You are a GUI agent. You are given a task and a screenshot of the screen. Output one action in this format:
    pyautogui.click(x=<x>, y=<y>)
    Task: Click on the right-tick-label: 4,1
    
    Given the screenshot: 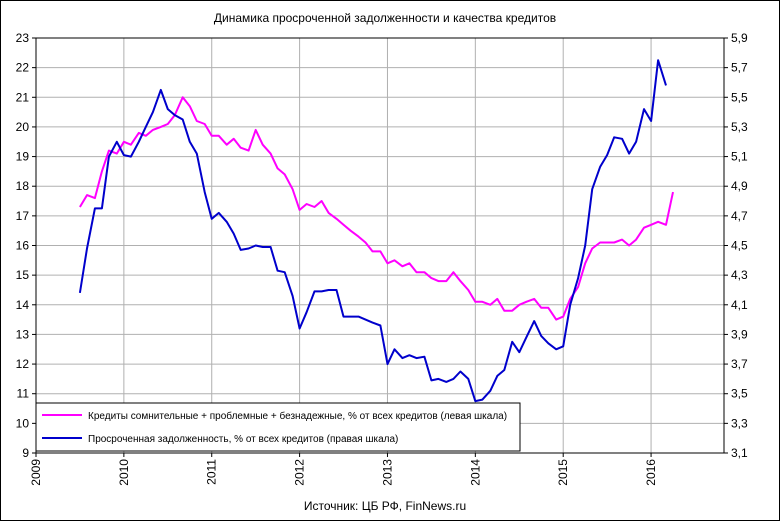 What is the action you would take?
    pyautogui.click(x=739, y=305)
    